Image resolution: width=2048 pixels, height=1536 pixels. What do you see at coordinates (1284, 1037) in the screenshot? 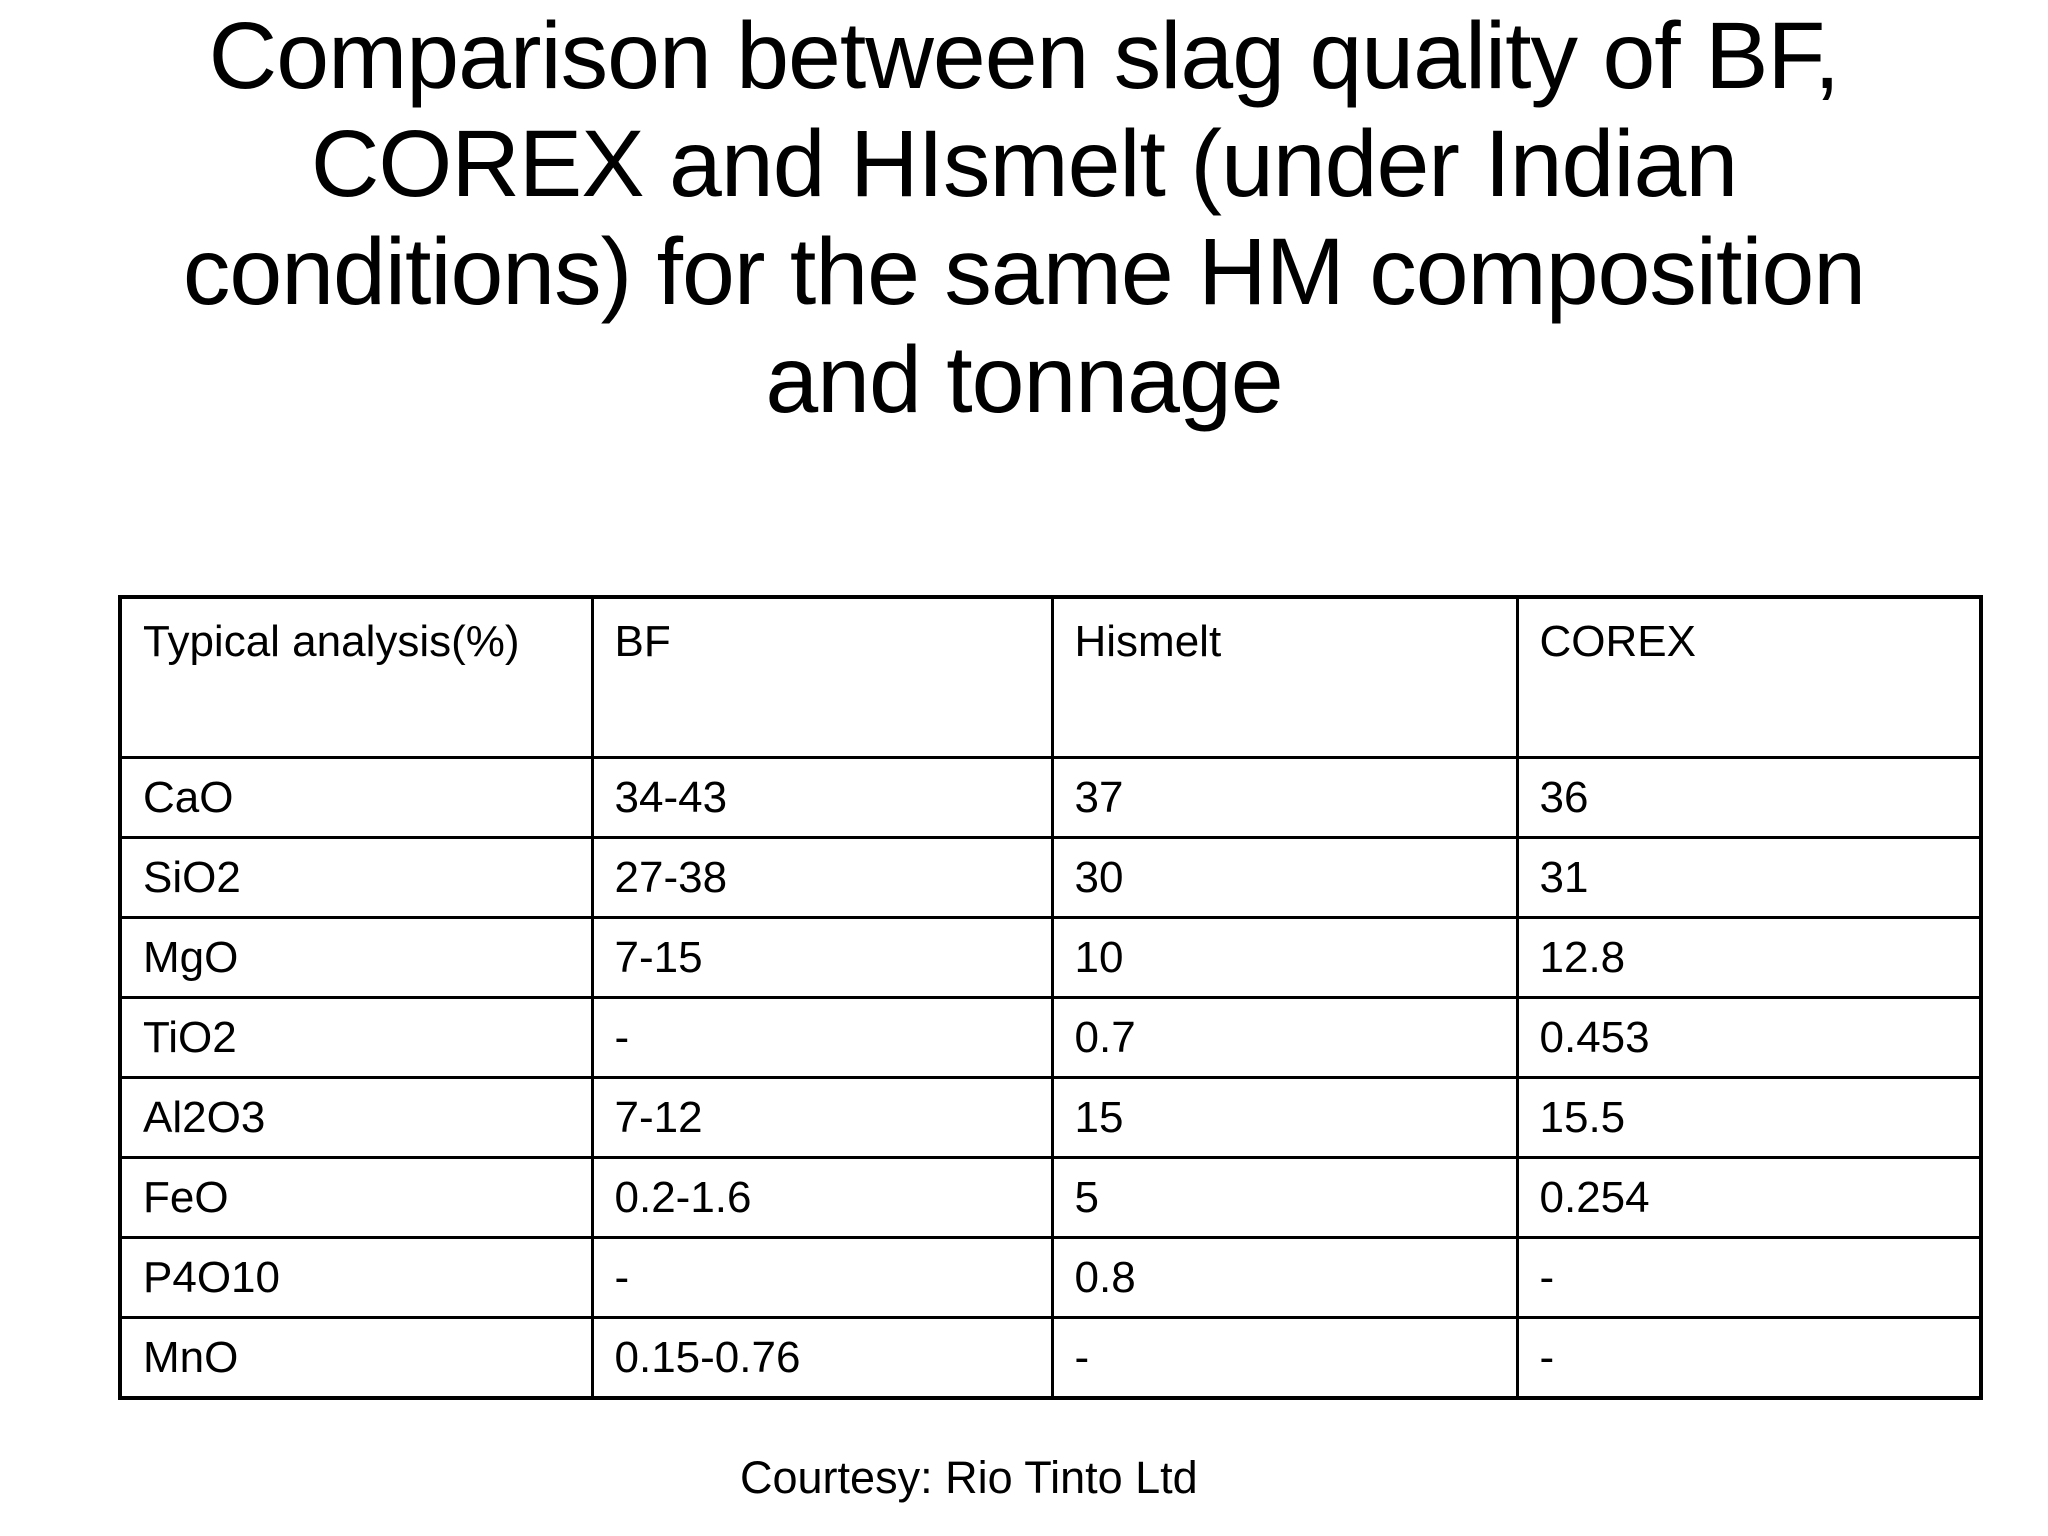
I see `table-cell: 0.7` at bounding box center [1284, 1037].